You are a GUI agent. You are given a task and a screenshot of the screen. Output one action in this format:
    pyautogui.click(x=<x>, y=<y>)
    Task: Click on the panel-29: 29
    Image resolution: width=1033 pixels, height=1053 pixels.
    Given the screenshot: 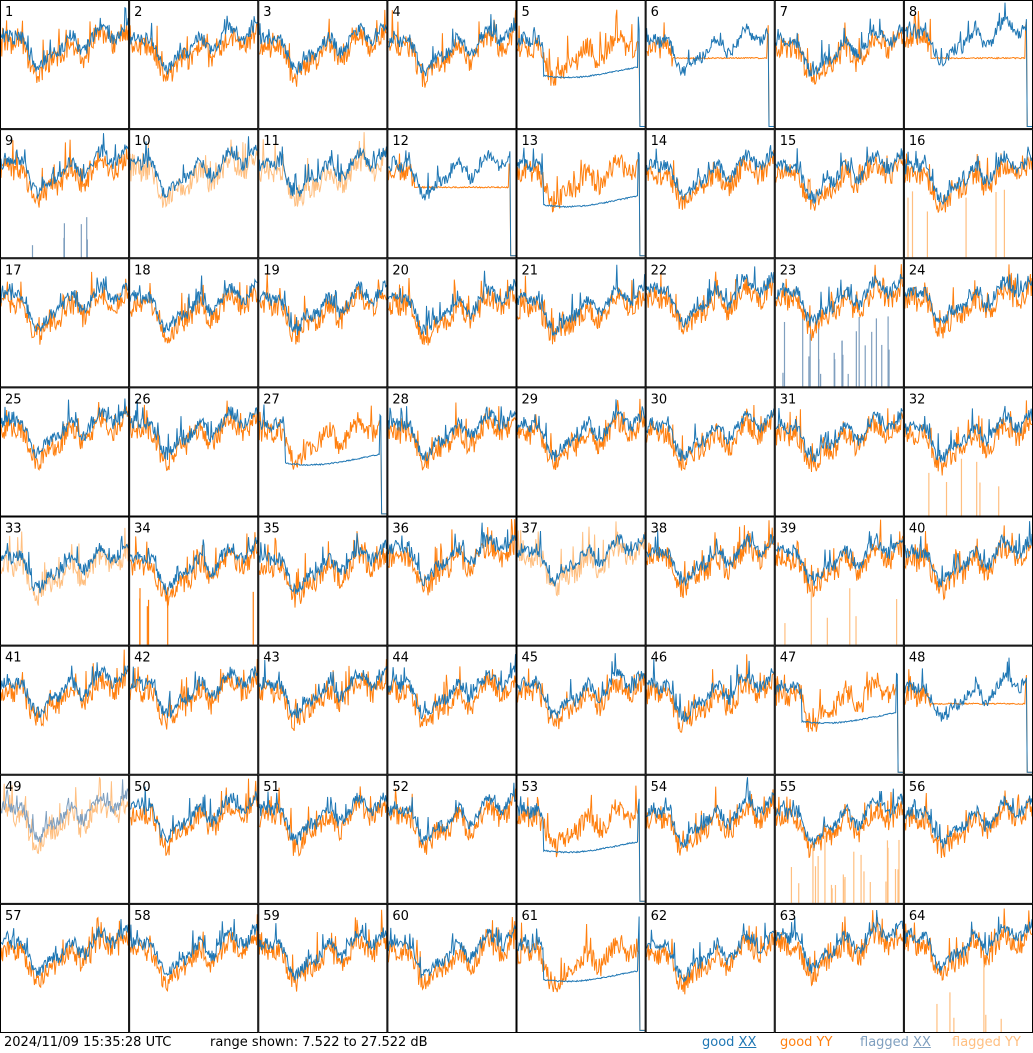 What is the action you would take?
    pyautogui.click(x=581, y=452)
    